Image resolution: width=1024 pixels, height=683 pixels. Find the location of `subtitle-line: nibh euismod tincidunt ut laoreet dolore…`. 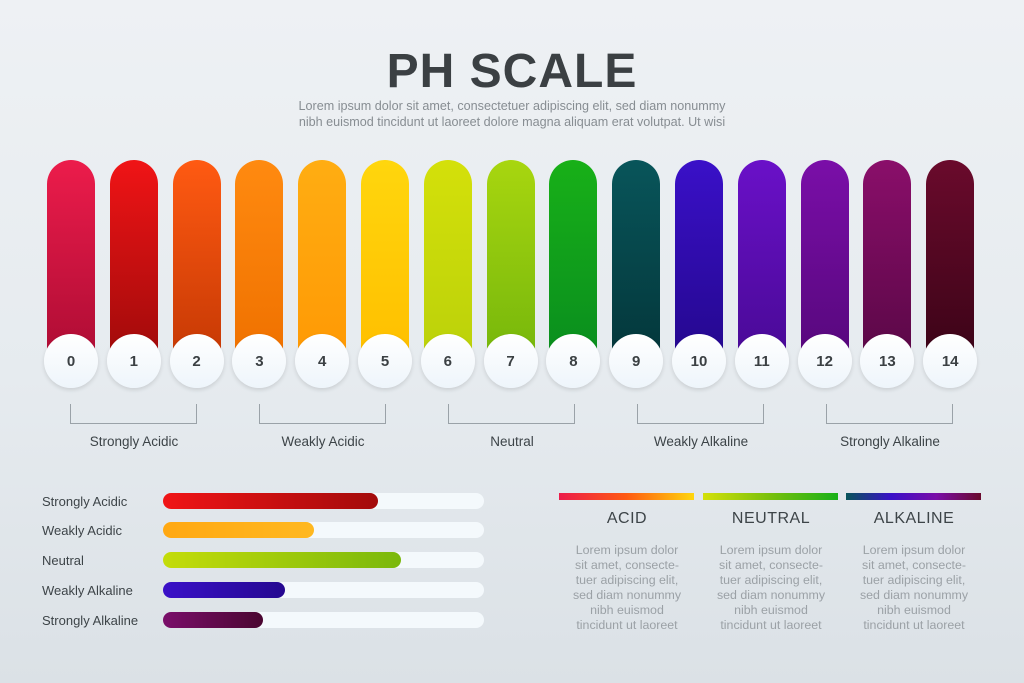

subtitle-line: nibh euismod tincidunt ut laoreet dolore… is located at coordinates (512, 122).